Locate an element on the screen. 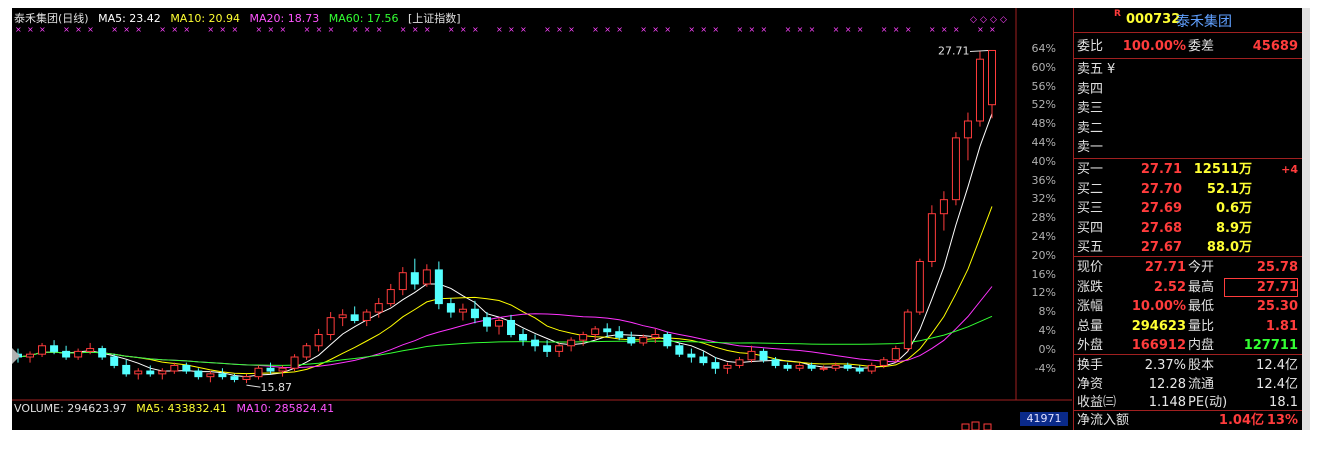 The image size is (1321, 450). signal-marker: × is located at coordinates (944, 29).